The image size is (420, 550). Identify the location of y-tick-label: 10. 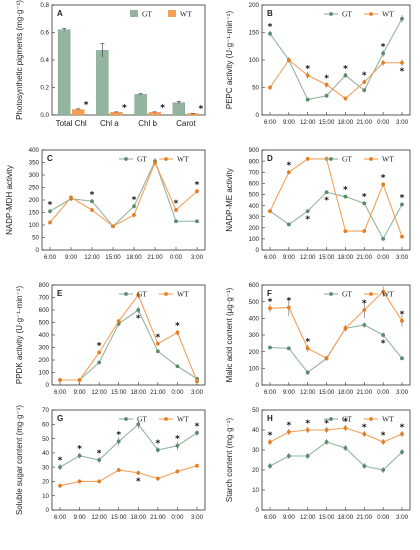
(255, 490).